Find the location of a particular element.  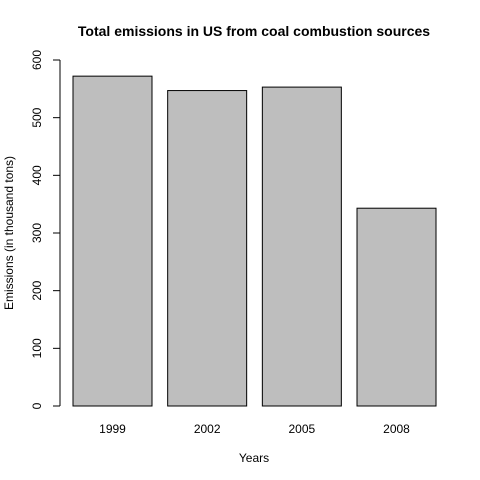

bar-2005 is located at coordinates (301, 246).